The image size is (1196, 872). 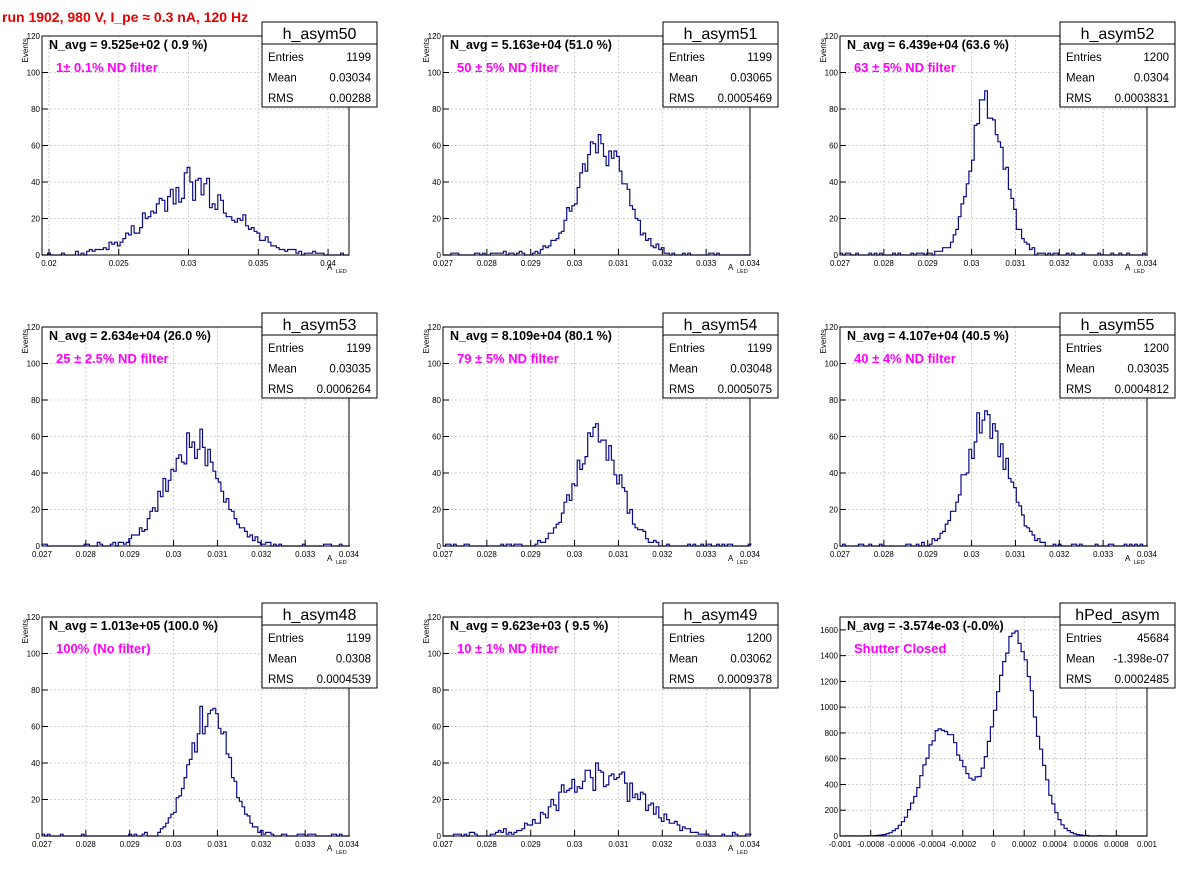 I want to click on stats-value: 0.03062, so click(x=751, y=660).